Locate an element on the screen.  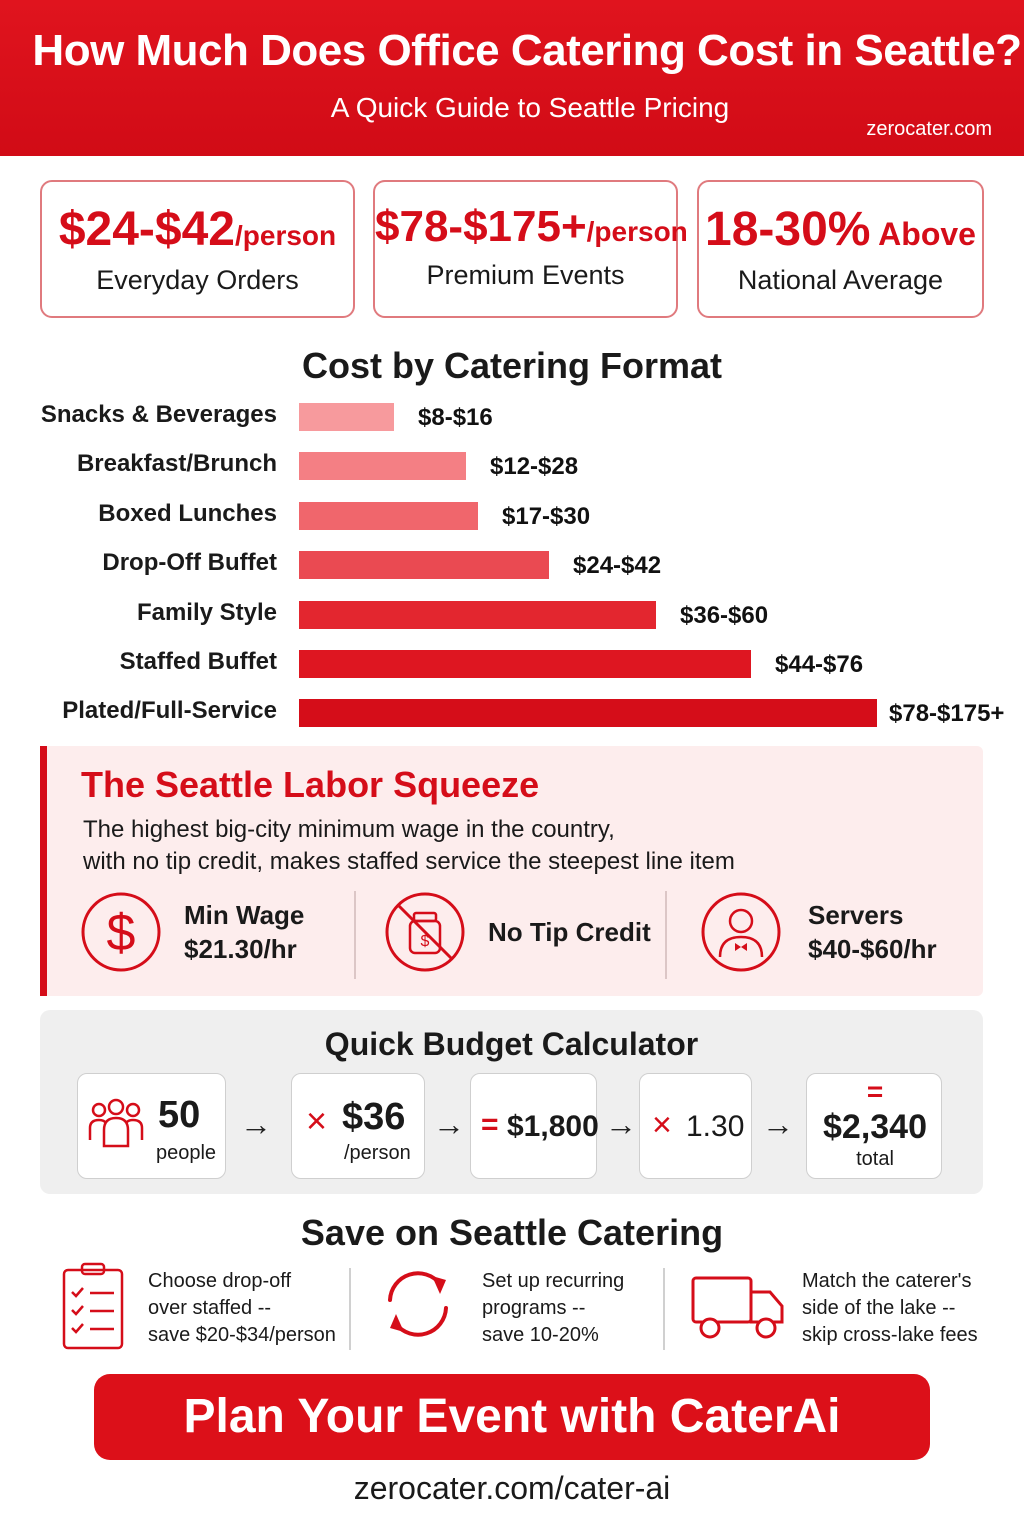
calc-rate-unit: /person is located at coordinates (377, 1153).